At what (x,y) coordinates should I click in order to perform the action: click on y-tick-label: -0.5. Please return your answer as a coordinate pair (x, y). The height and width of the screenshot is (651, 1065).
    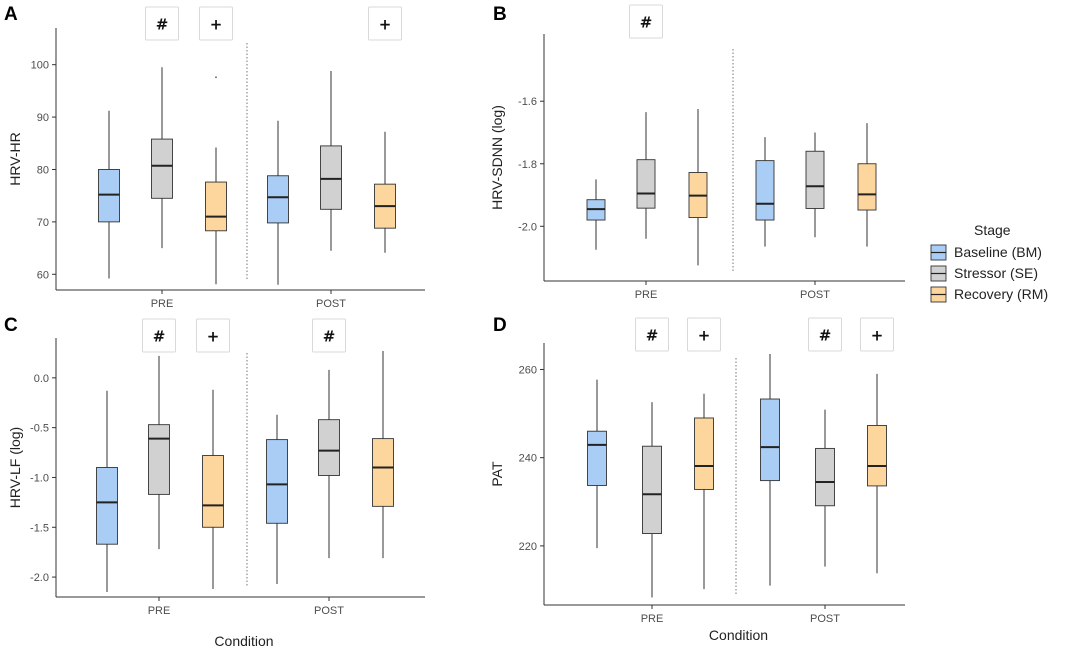
    Looking at the image, I should click on (39, 429).